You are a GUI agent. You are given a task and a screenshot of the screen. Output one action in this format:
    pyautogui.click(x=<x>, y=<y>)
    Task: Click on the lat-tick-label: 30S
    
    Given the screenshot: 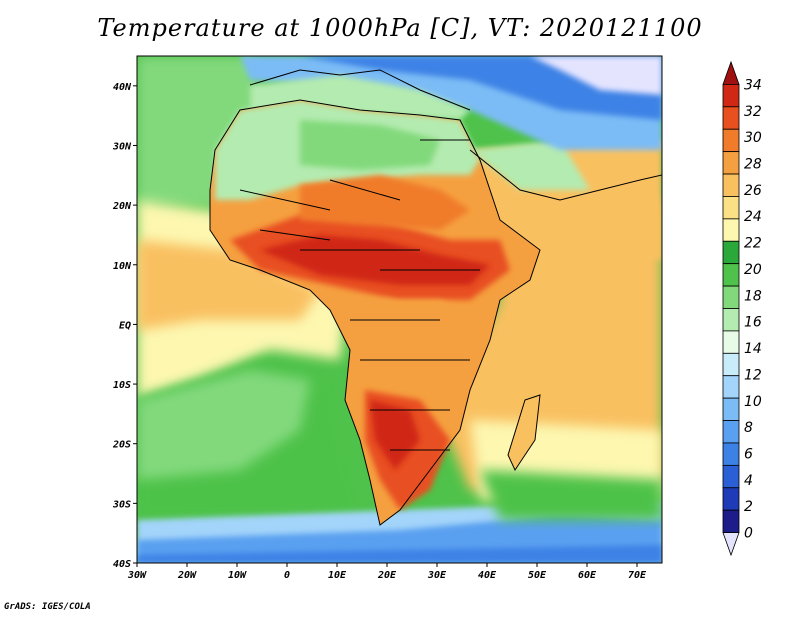 What is the action you would take?
    pyautogui.click(x=121, y=504)
    